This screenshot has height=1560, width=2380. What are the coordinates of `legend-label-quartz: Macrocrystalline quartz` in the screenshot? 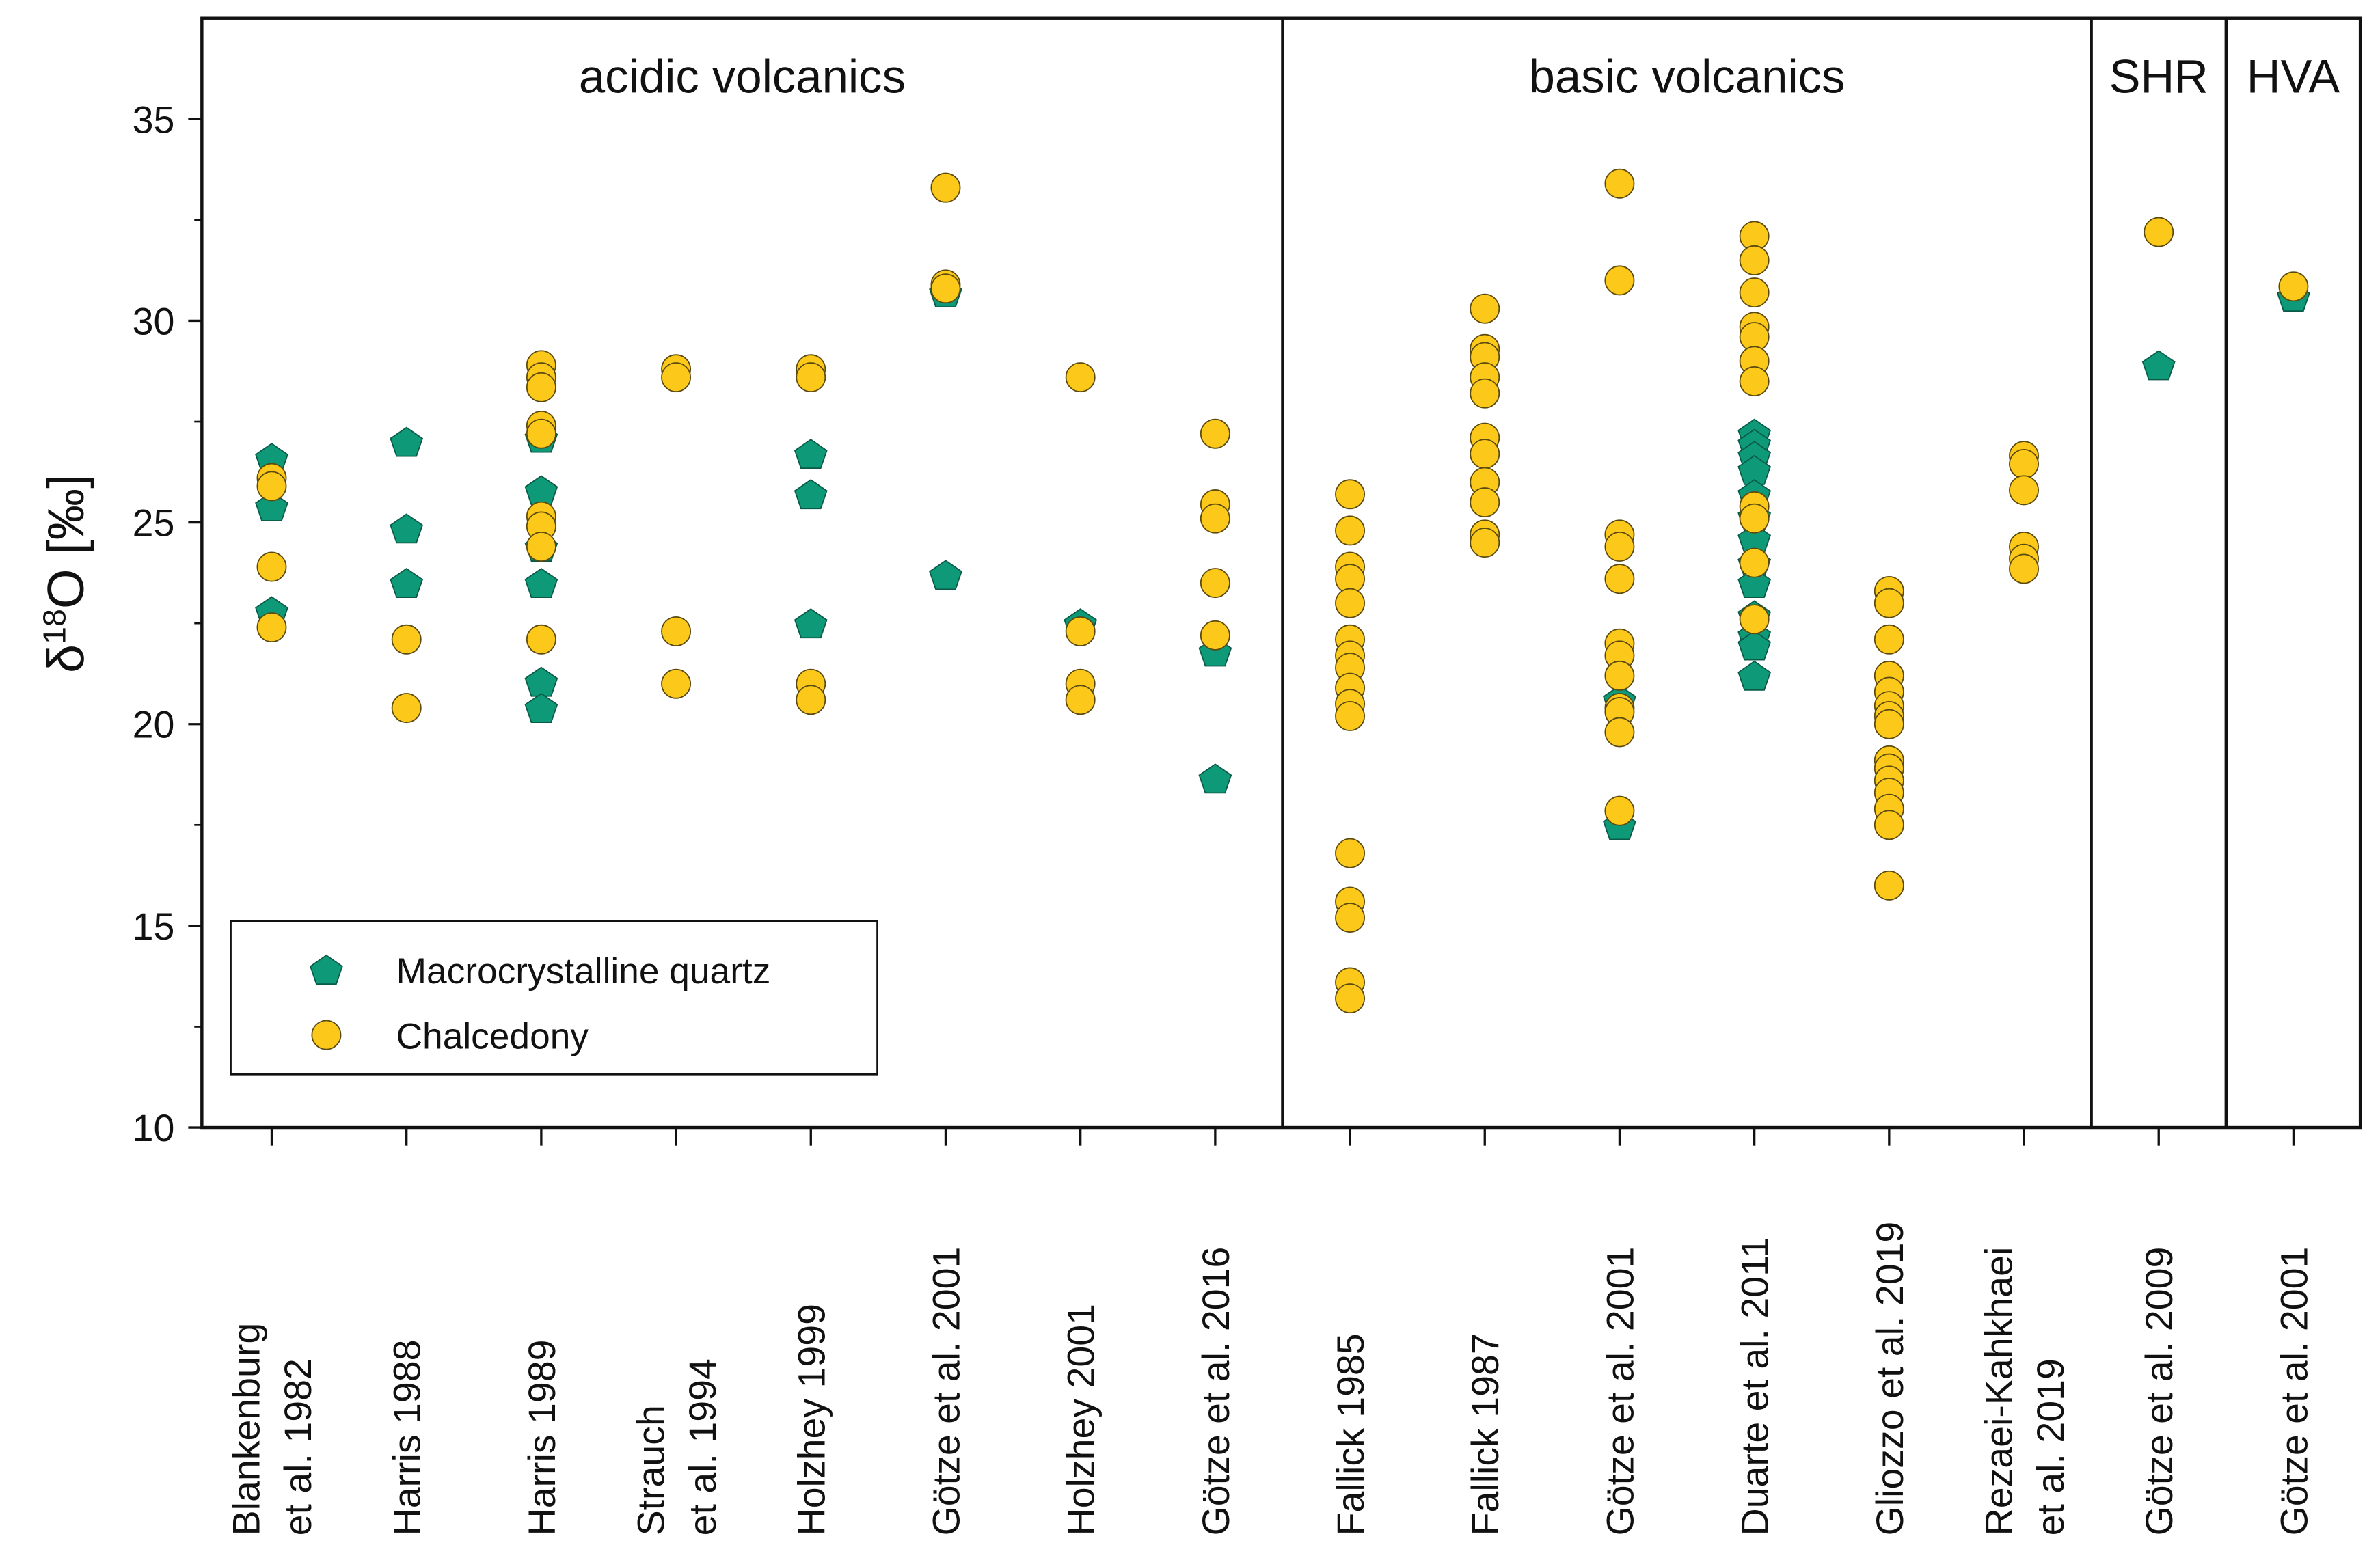 It's located at (583, 971).